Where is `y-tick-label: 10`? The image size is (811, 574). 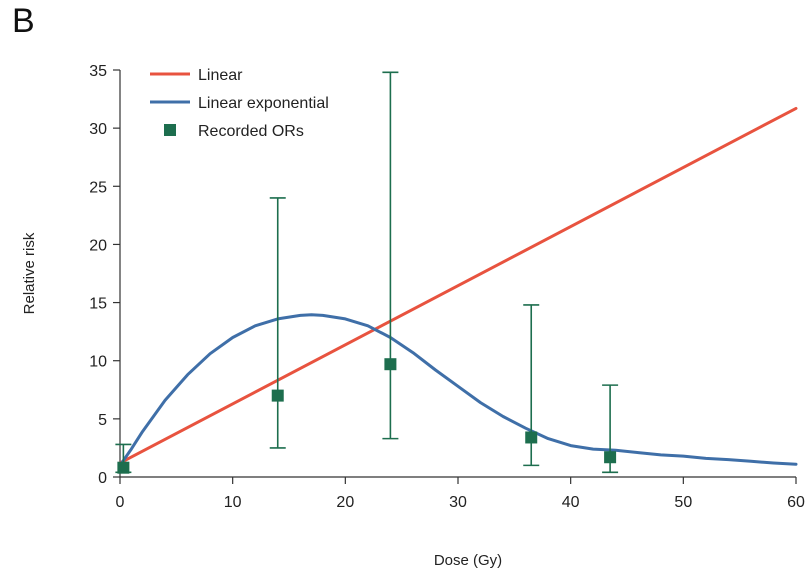 y-tick-label: 10 is located at coordinates (98, 362).